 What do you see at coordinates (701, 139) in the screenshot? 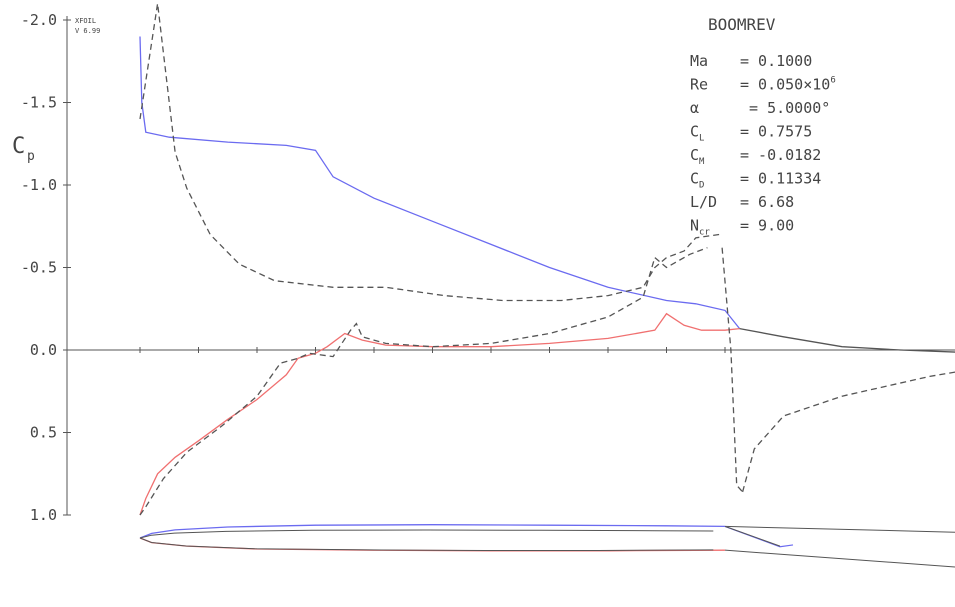
I see `info-subscript: L` at bounding box center [701, 139].